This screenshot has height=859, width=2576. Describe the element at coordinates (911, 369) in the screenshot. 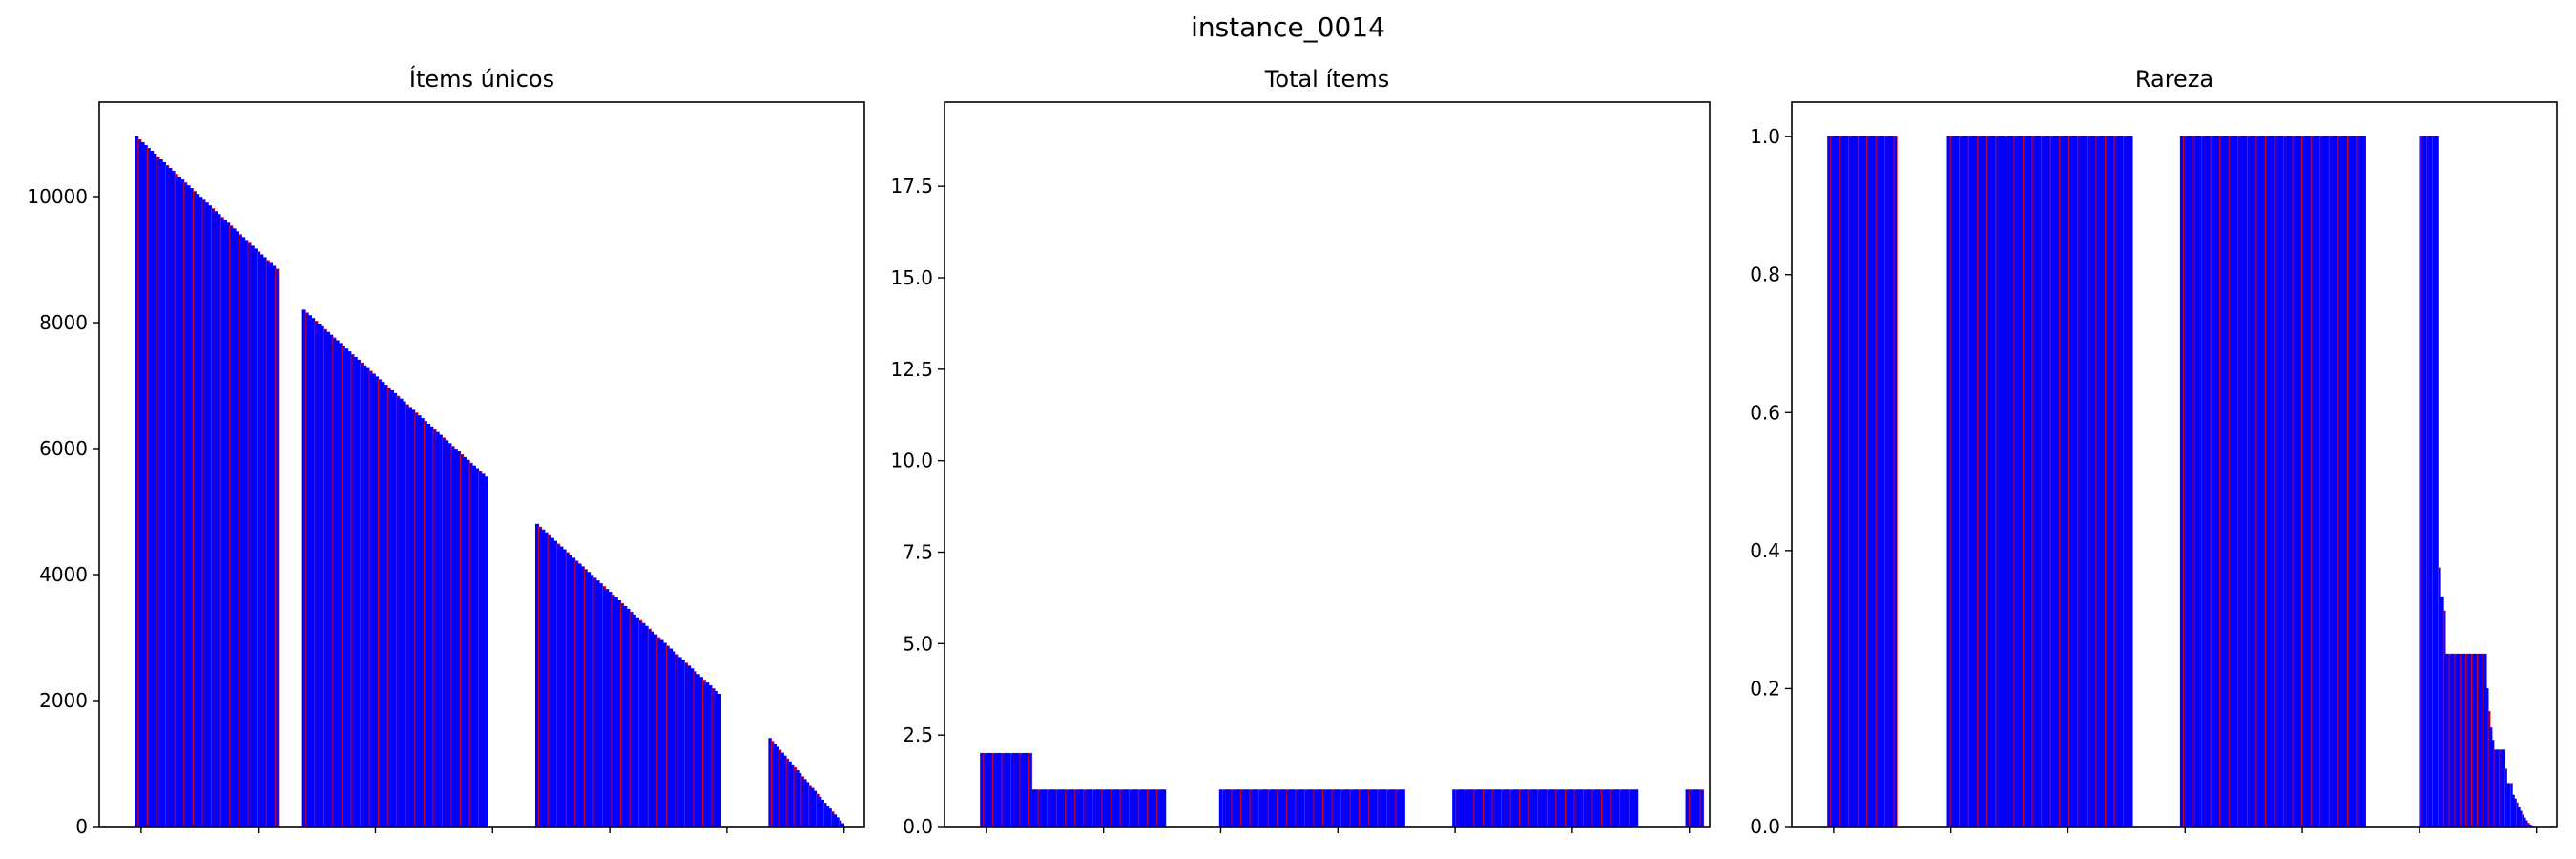

I see `y-tick-label: 12.5` at that location.